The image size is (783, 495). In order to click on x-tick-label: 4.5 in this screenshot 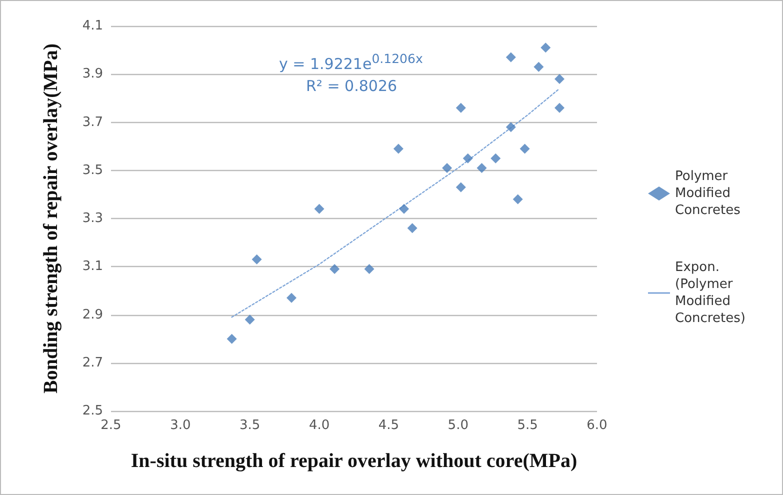, I will do `click(389, 425)`.